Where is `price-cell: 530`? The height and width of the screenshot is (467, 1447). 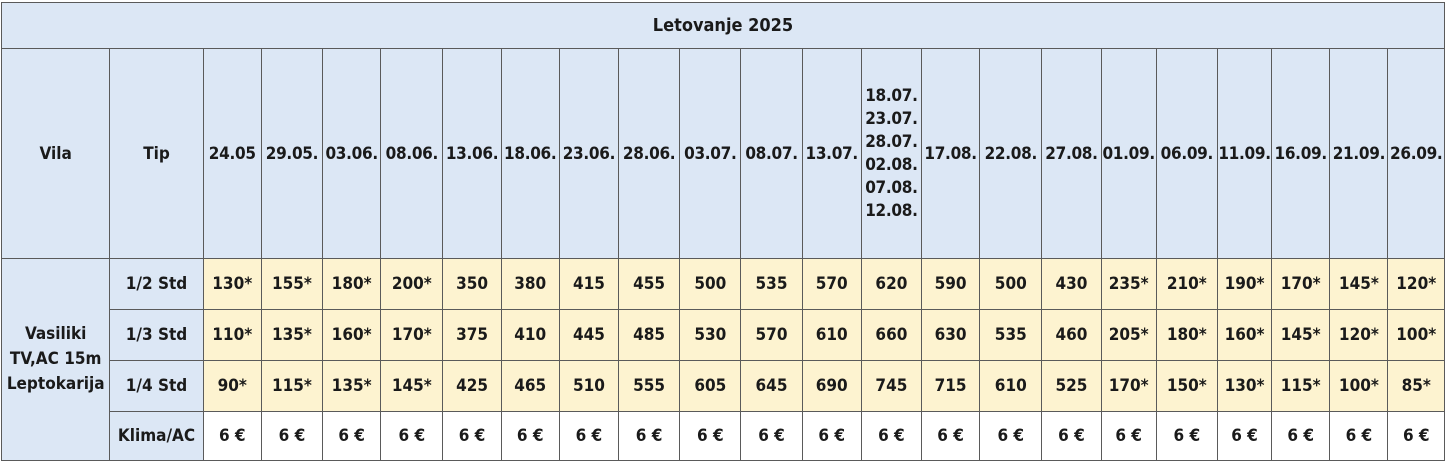
price-cell: 530 is located at coordinates (710, 335).